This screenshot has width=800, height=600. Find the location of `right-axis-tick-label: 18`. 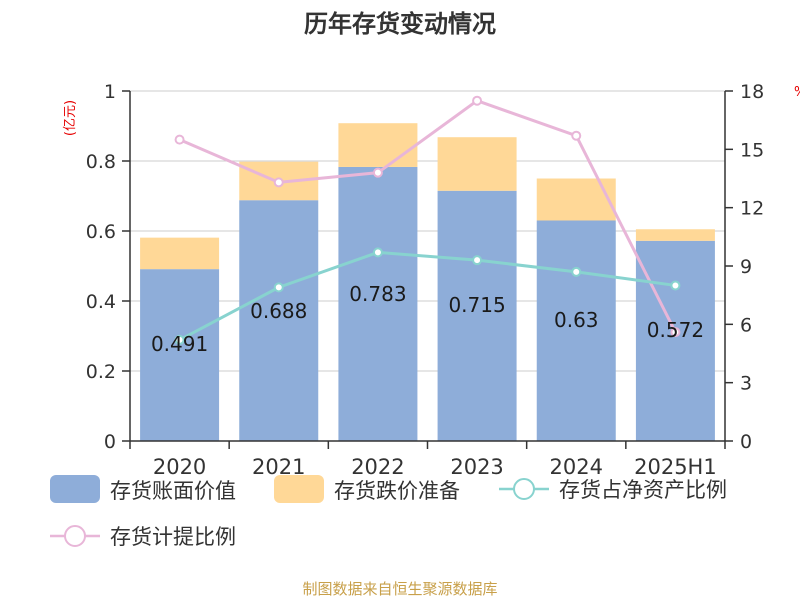

right-axis-tick-label: 18 is located at coordinates (752, 92).